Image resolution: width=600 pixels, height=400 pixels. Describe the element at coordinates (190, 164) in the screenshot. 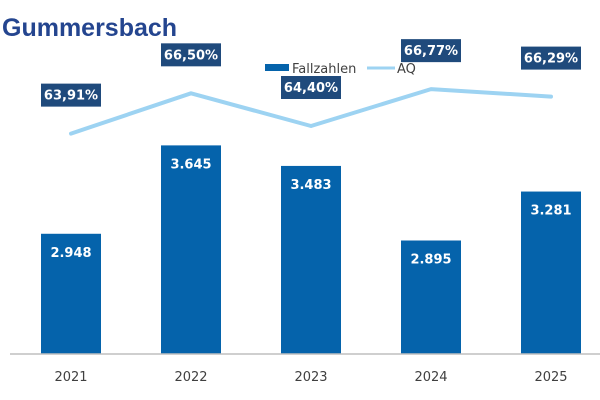

I see `bar-label-2022: 3.645` at that location.